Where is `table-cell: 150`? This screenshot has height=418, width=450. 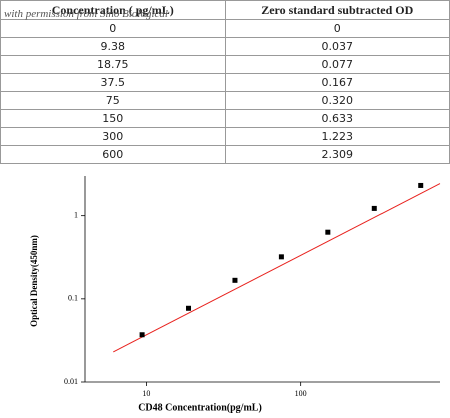 table-cell: 150 is located at coordinates (113, 118).